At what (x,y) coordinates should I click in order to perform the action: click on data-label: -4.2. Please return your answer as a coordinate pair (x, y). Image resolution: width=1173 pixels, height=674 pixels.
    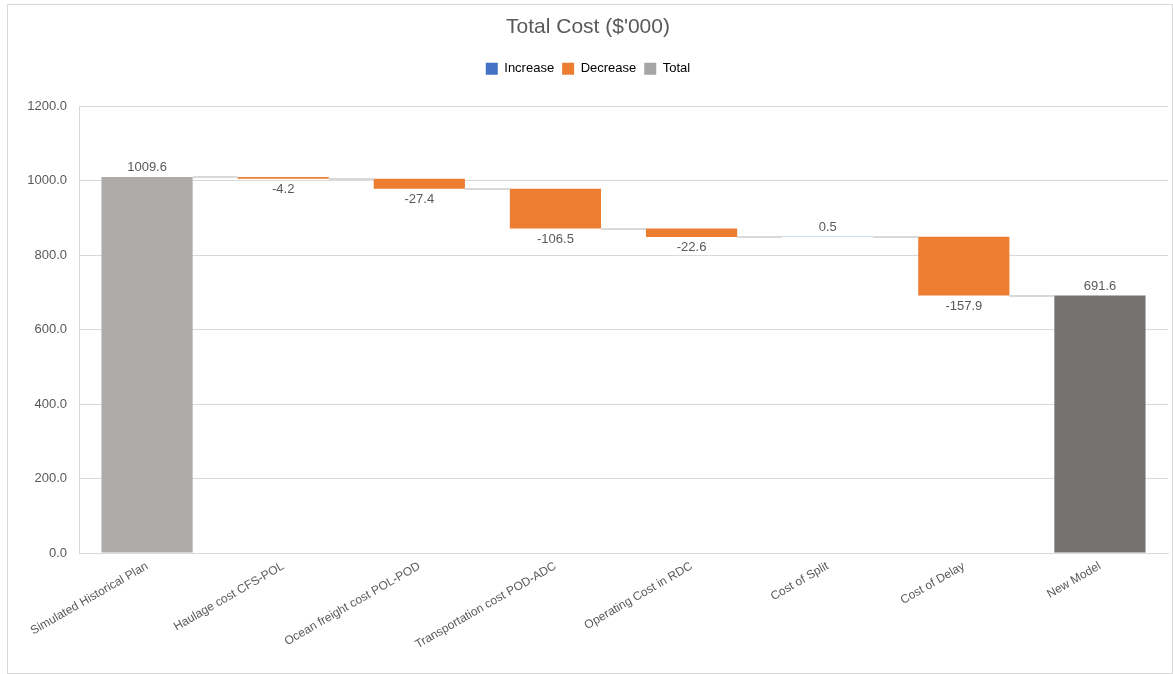
    Looking at the image, I should click on (283, 188).